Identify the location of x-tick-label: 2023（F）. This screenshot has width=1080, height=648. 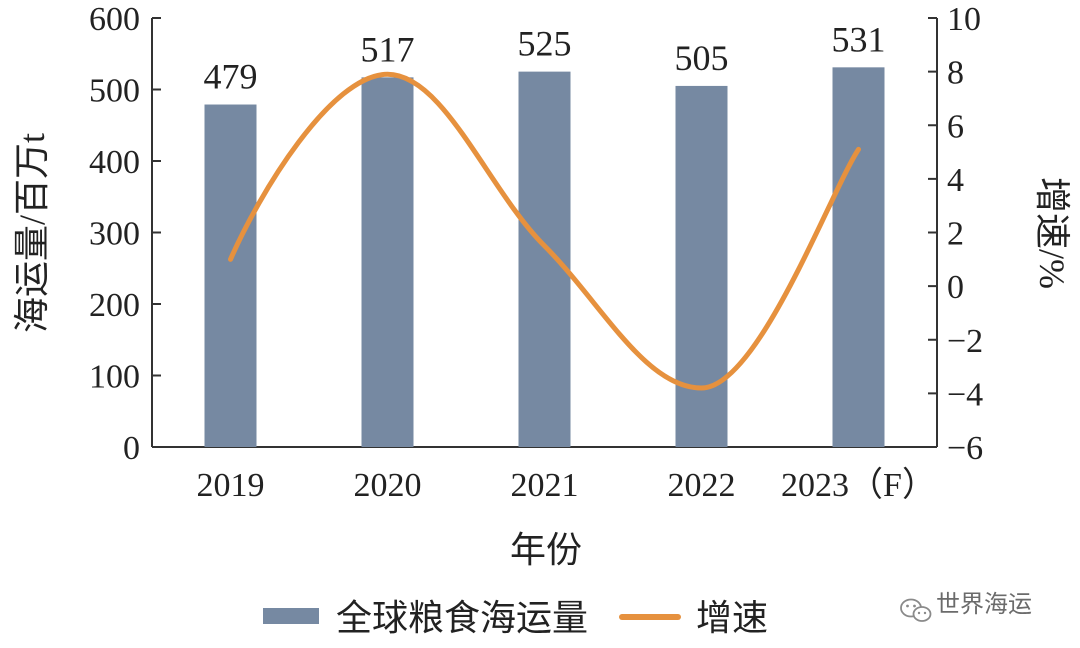
(858, 485).